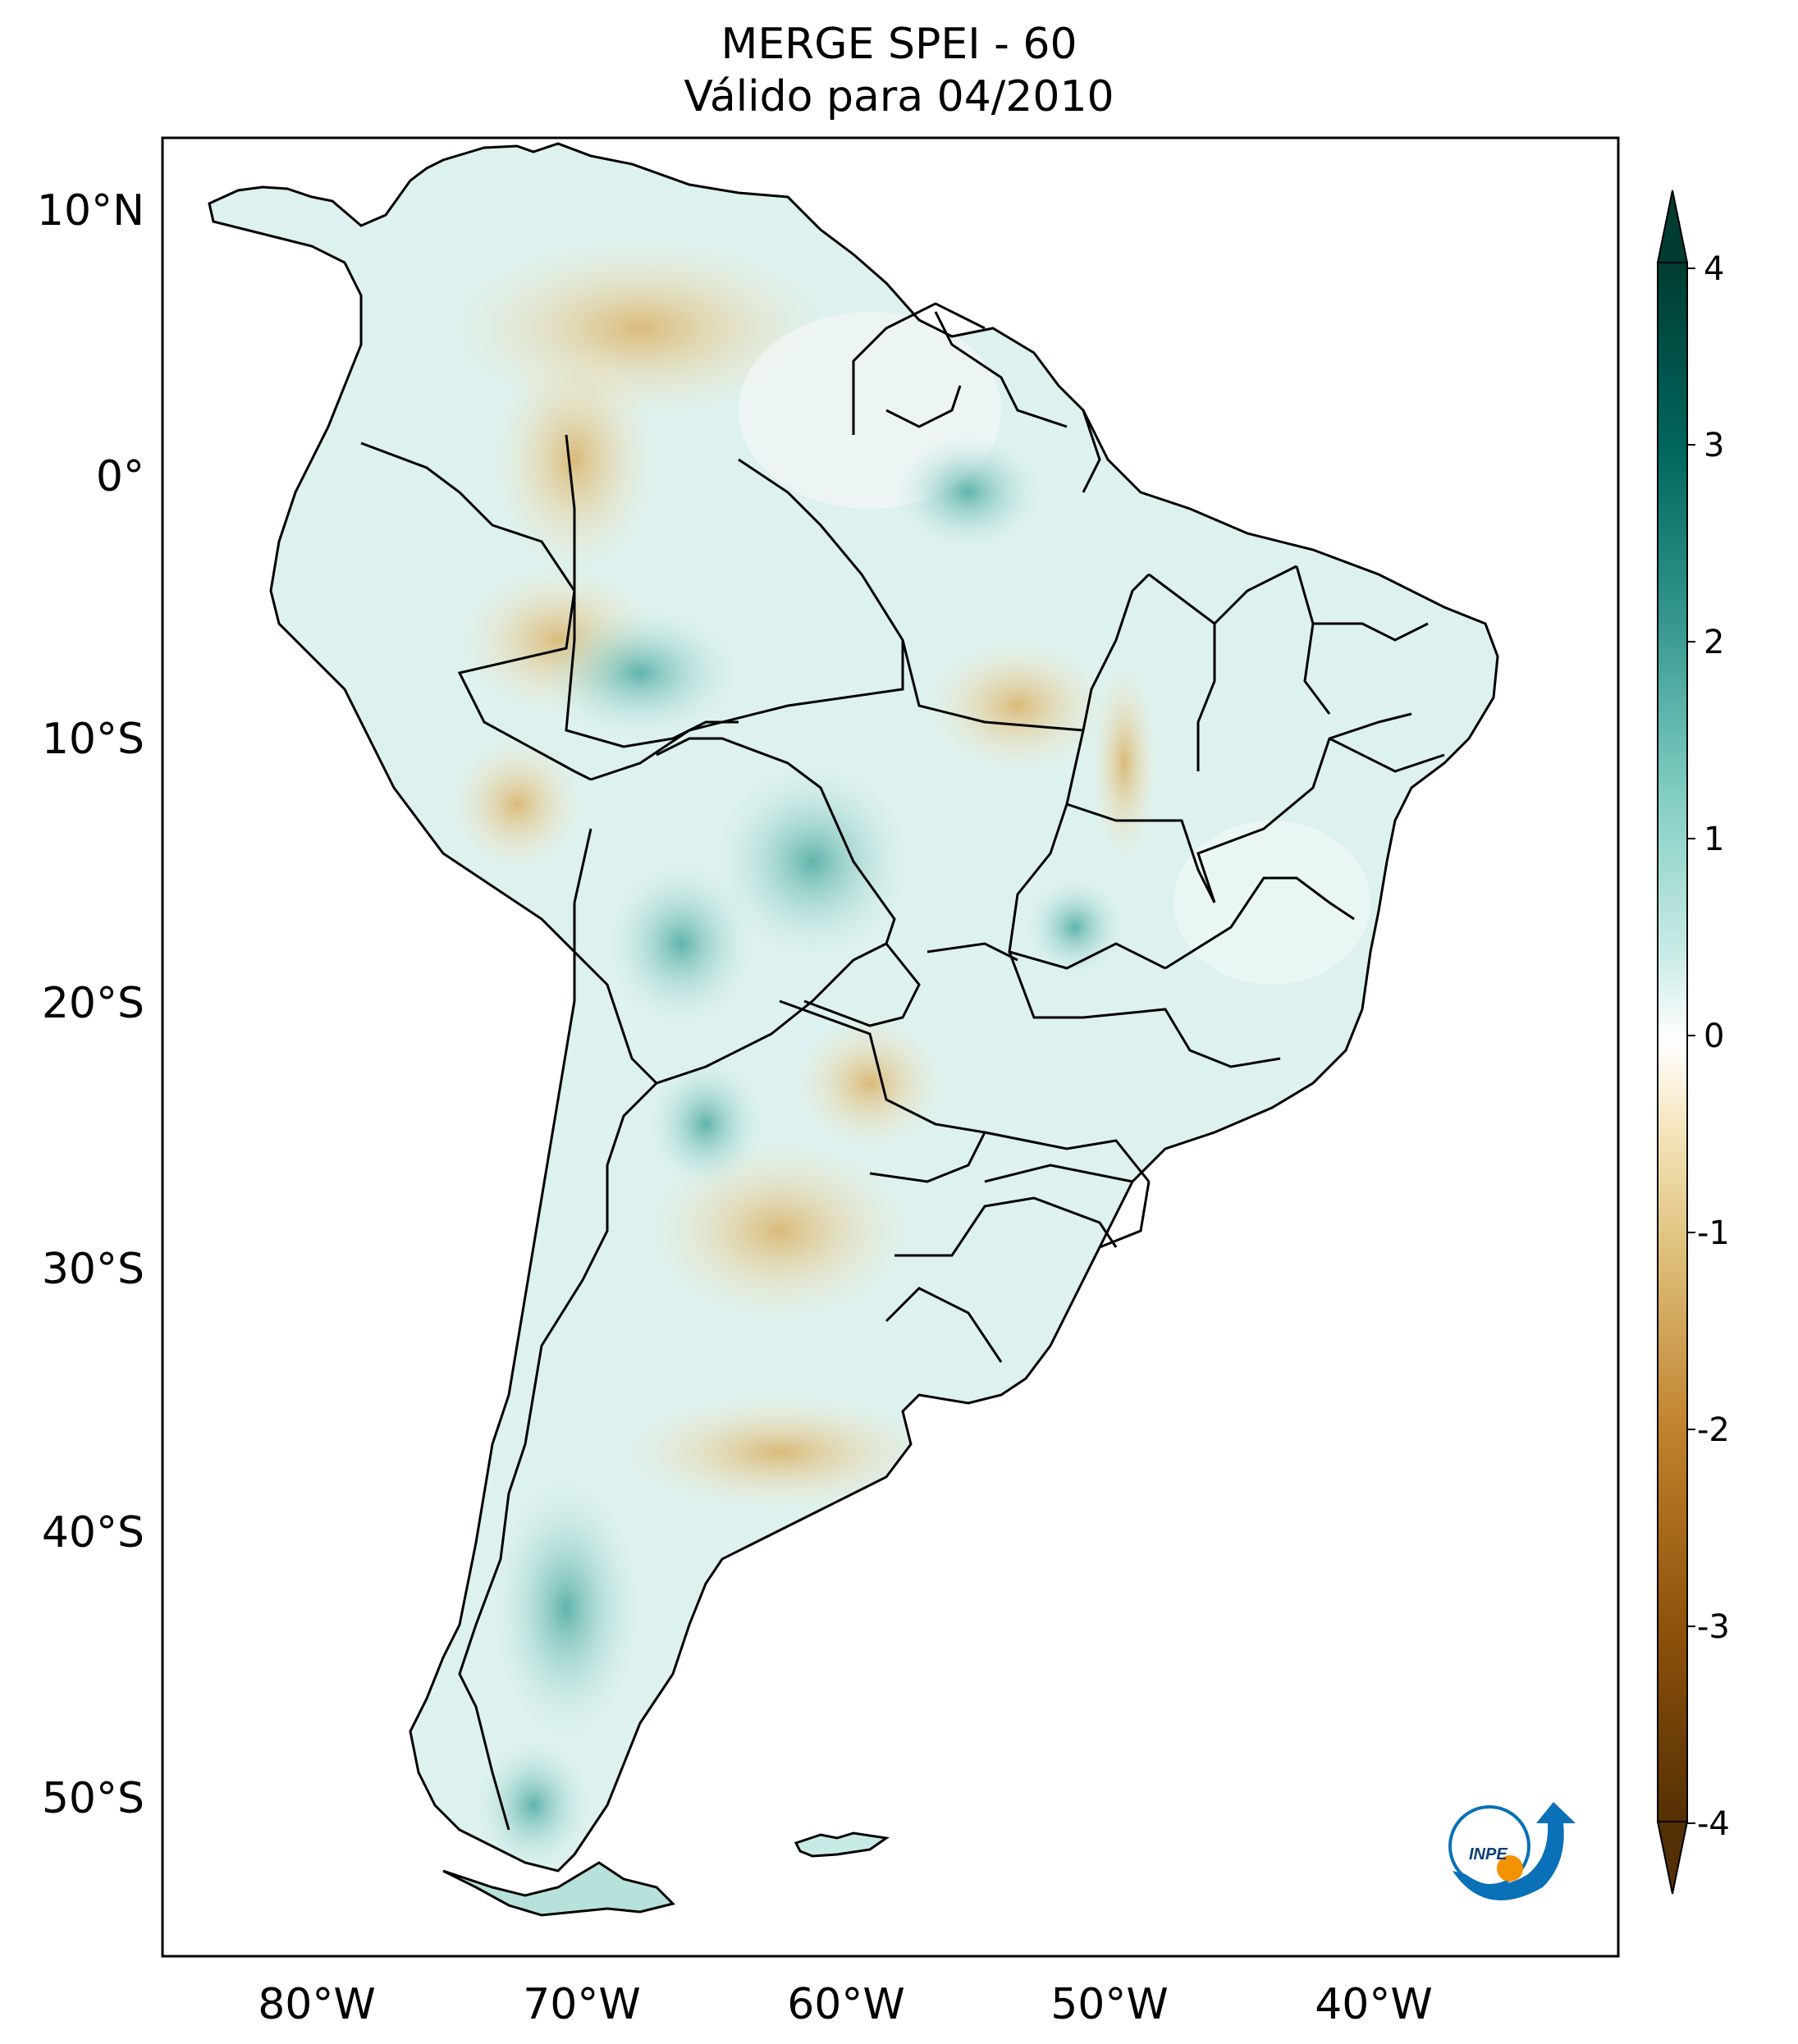  What do you see at coordinates (93, 1798) in the screenshot?
I see `lat-label: 50°S` at bounding box center [93, 1798].